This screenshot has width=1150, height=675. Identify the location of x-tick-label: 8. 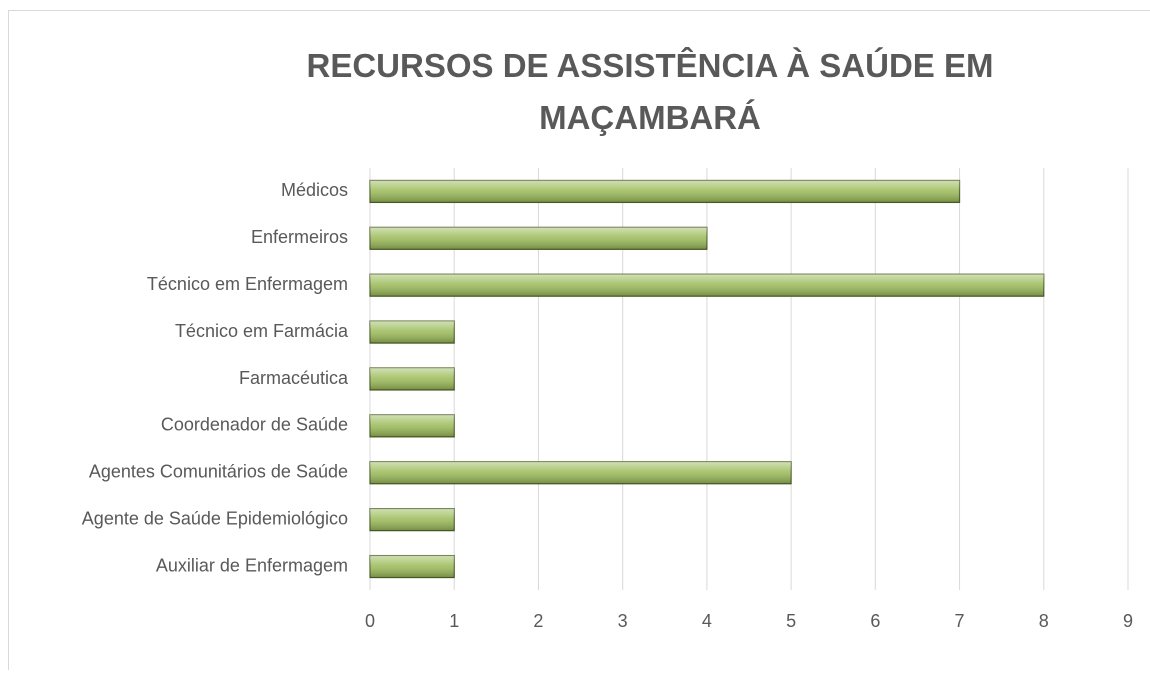
(1044, 621).